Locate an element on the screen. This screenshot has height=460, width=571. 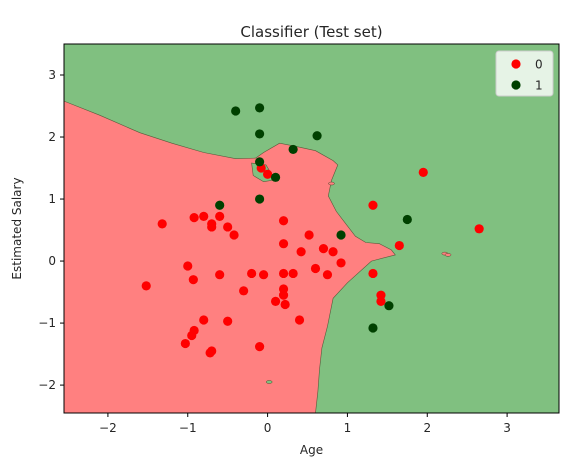
legend: 01 is located at coordinates (524, 73).